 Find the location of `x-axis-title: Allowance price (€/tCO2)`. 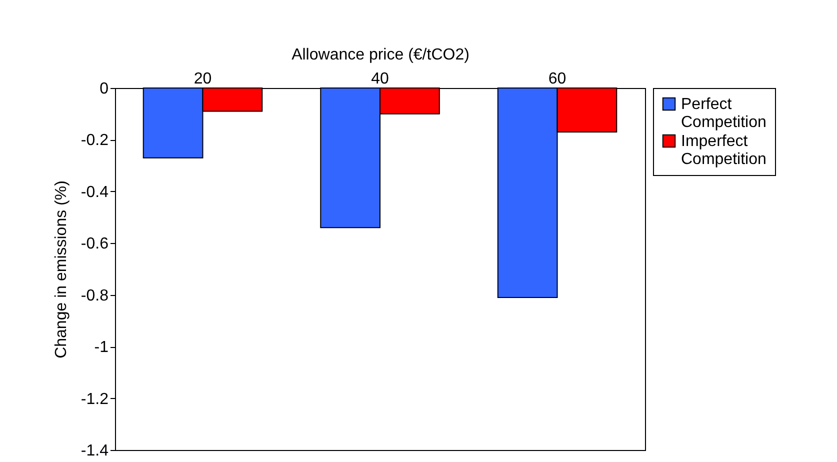

x-axis-title: Allowance price (€/tCO2) is located at coordinates (381, 55).